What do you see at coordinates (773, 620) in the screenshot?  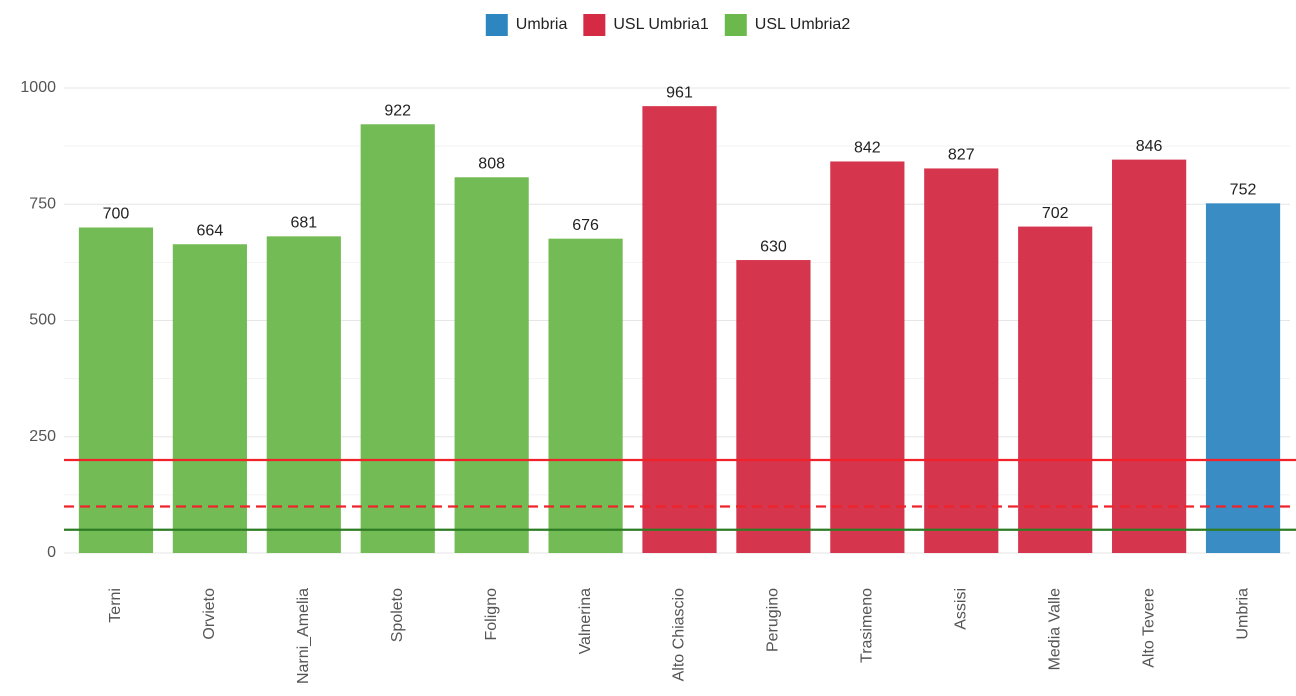 I see `x-tick-label: Perugino` at bounding box center [773, 620].